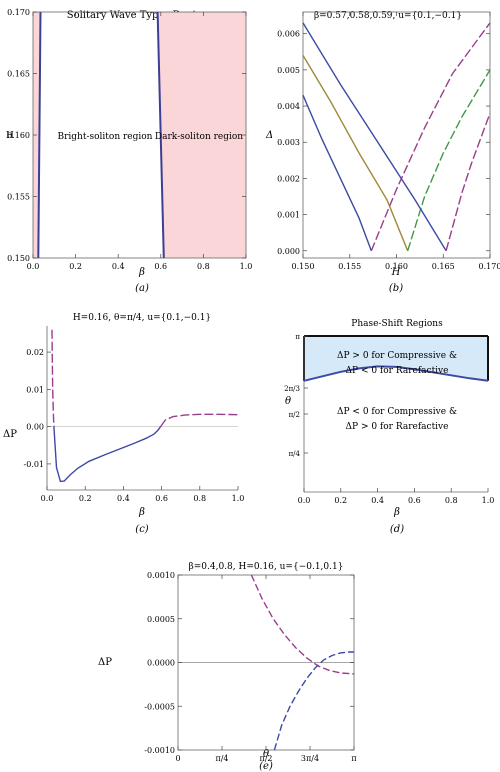 The height and width of the screenshot is (772, 500). What do you see at coordinates (488, 500) in the screenshot?
I see `panel-d-xtick-label-5: 1.0` at bounding box center [488, 500].